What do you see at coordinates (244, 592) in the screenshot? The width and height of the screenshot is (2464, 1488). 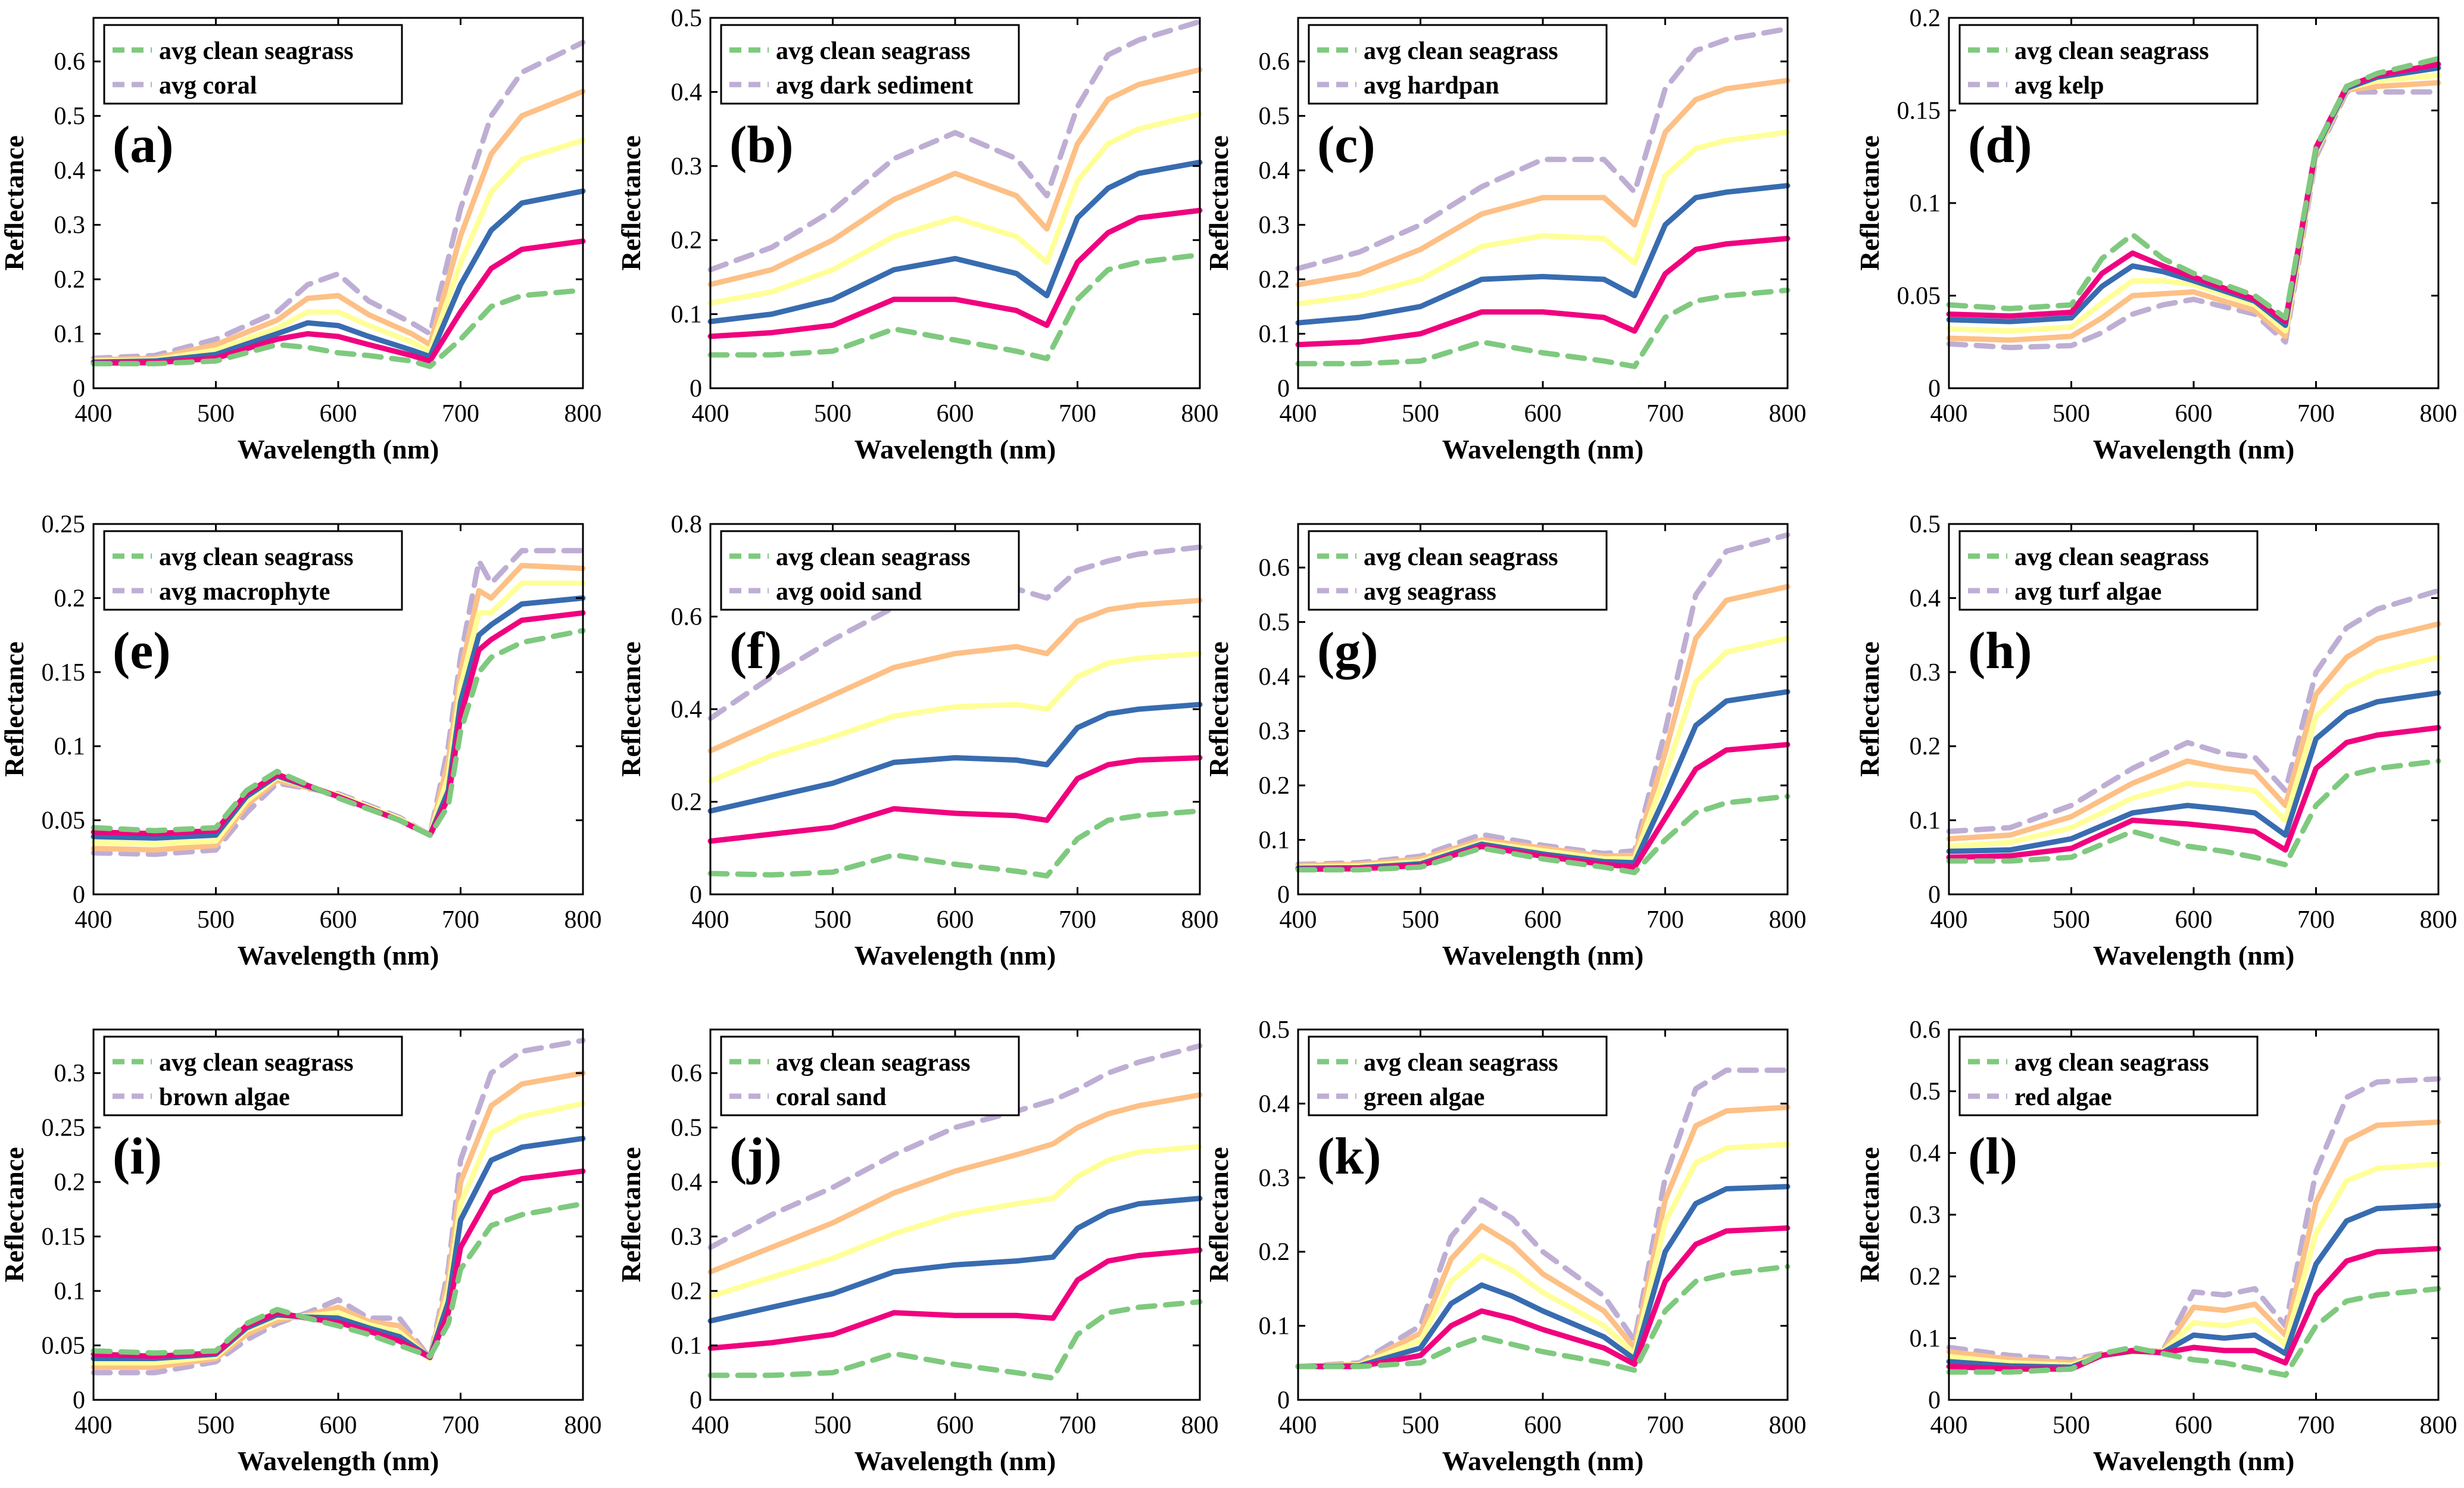 I see `legend-label-other: avg macrophyte` at bounding box center [244, 592].